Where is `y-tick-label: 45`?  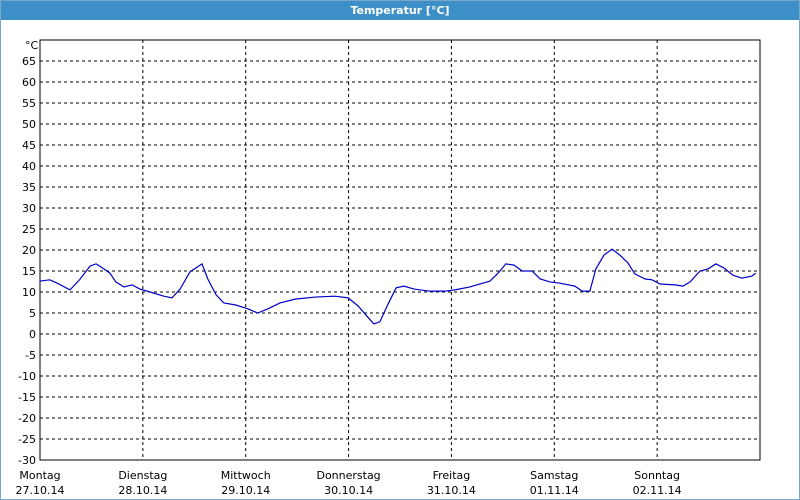
y-tick-label: 45 is located at coordinates (29, 145).